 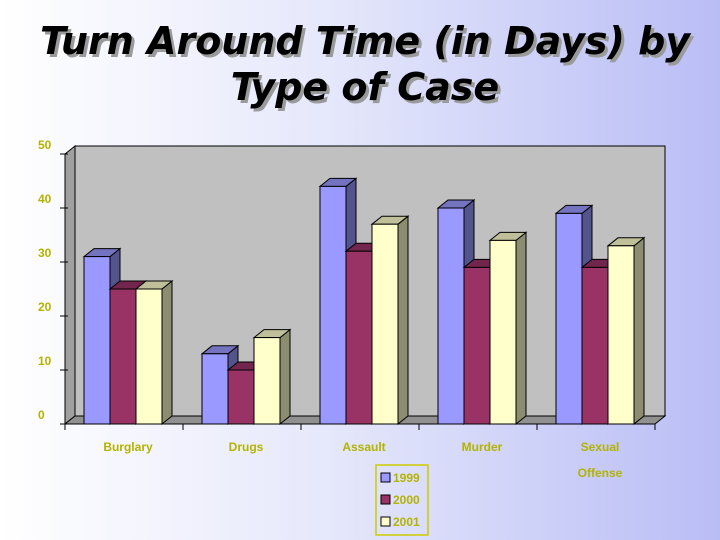 What do you see at coordinates (45, 253) in the screenshot?
I see `y-tick-label: 30` at bounding box center [45, 253].